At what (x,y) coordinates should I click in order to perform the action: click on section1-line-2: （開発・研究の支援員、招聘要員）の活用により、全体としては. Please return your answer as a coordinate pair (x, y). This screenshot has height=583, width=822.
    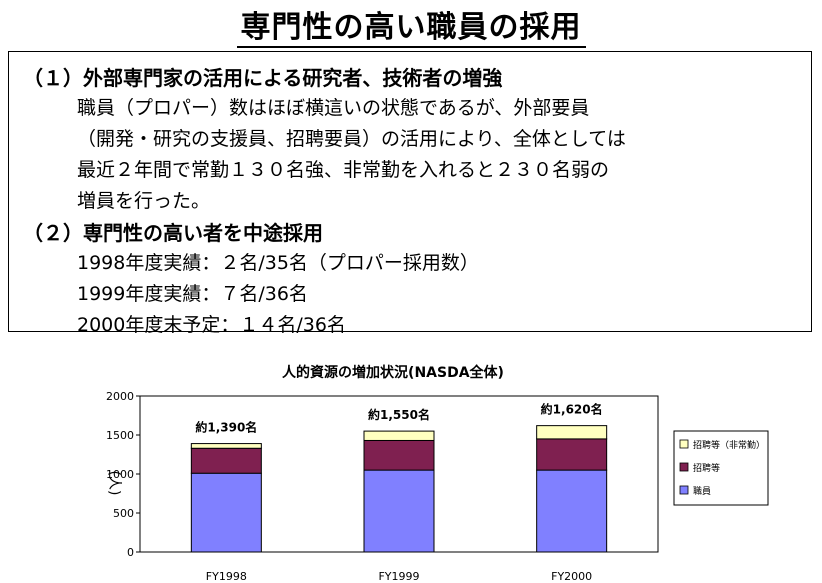
    Looking at the image, I should click on (351, 139).